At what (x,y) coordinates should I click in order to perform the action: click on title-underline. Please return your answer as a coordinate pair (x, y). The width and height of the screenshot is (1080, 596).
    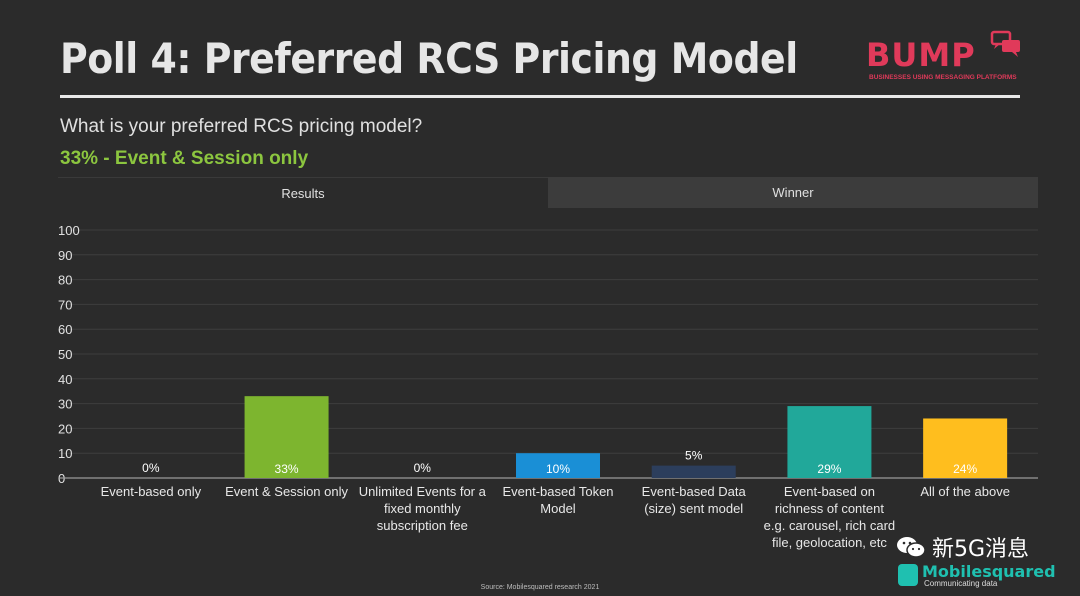
    Looking at the image, I should click on (540, 96).